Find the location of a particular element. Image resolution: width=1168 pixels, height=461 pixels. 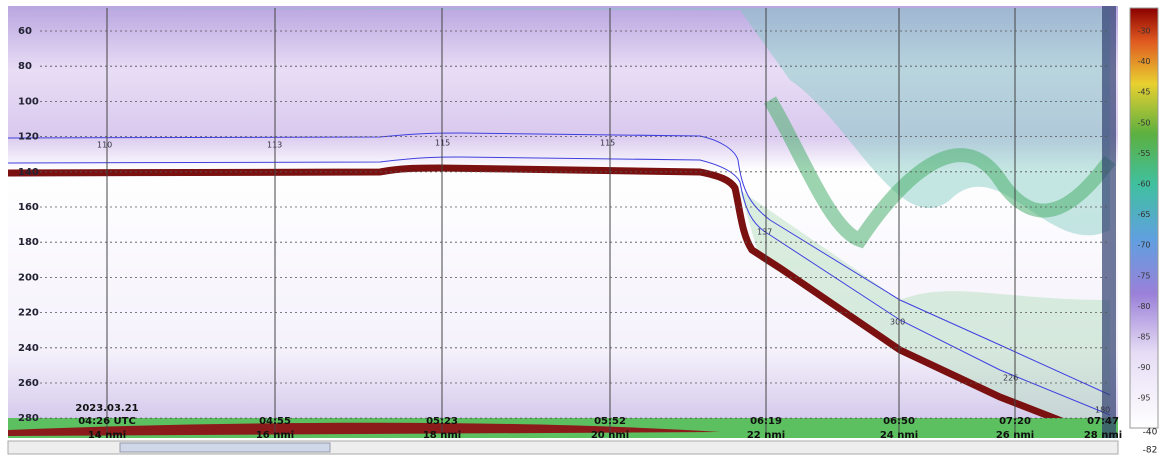

depth-label: 260 is located at coordinates (28, 383).